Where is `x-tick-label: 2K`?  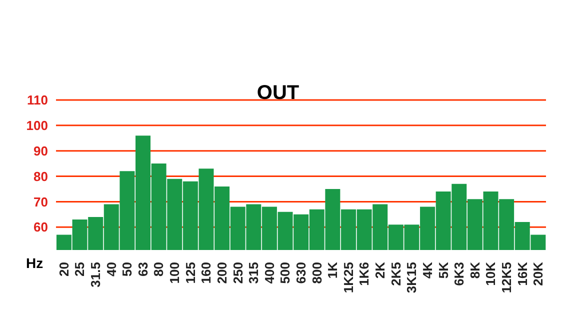
x-tick-label: 2K is located at coordinates (380, 270).